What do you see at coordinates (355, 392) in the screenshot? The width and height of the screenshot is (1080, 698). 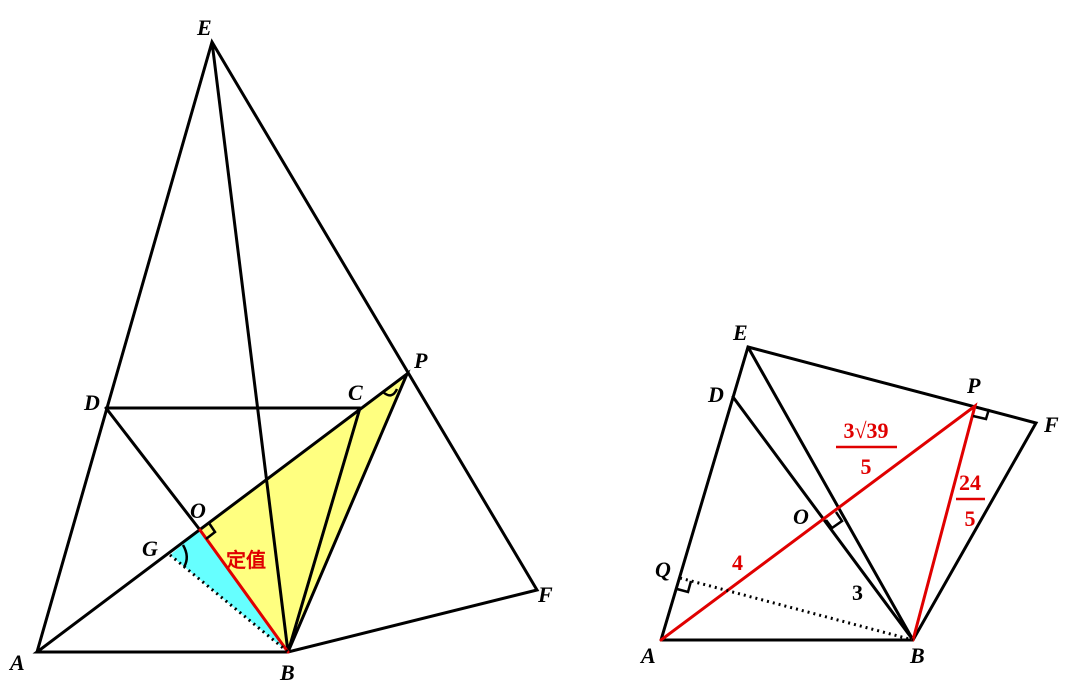 I see `point-label: C` at bounding box center [355, 392].